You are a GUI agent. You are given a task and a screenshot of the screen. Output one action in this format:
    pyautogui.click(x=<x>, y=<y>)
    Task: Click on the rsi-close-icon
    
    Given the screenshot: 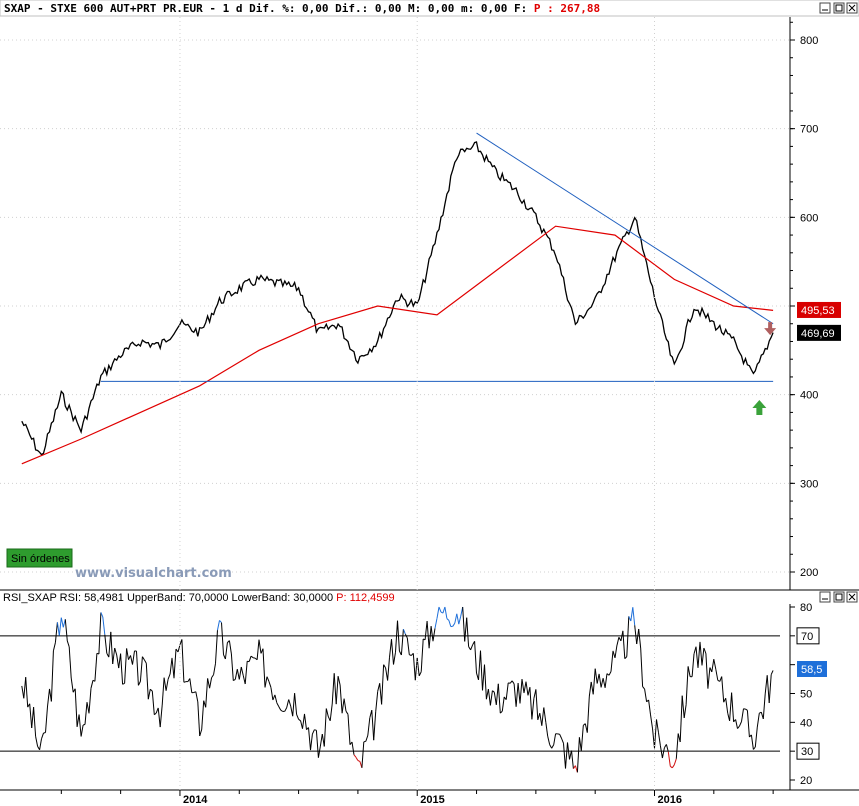 What is the action you would take?
    pyautogui.click(x=852, y=597)
    